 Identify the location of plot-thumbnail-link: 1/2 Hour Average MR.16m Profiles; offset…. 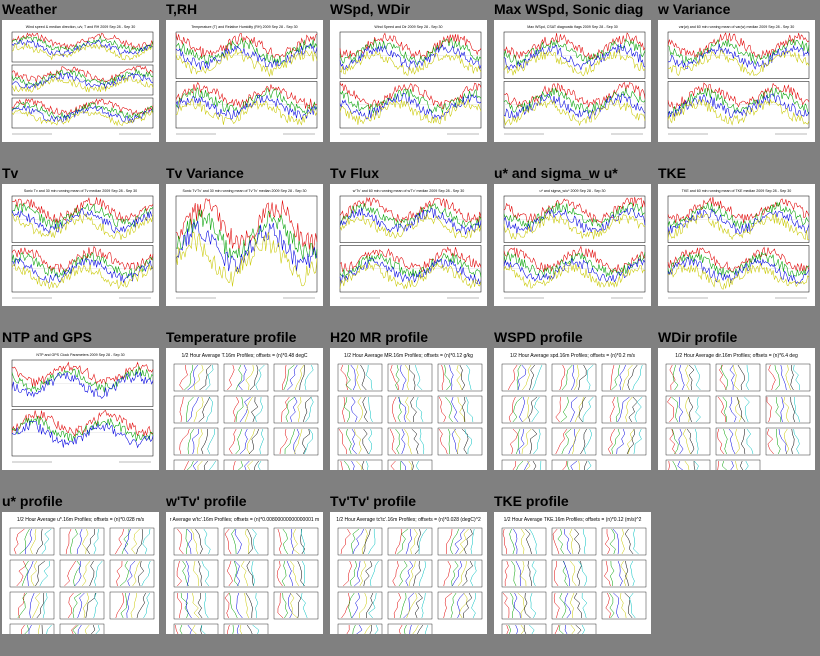
(408, 409).